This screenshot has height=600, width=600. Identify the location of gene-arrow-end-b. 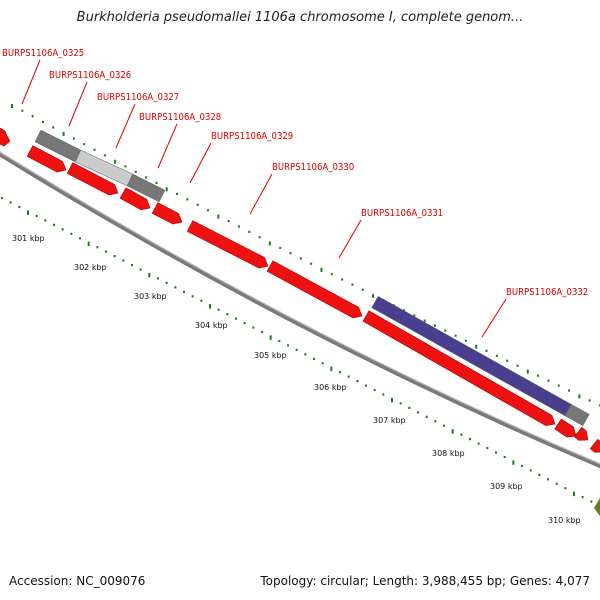
(594, 445).